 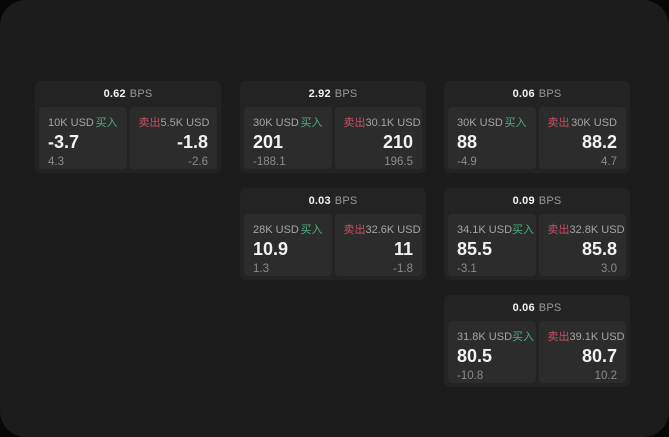 I want to click on buy-sub-value: 1.3, so click(x=261, y=268).